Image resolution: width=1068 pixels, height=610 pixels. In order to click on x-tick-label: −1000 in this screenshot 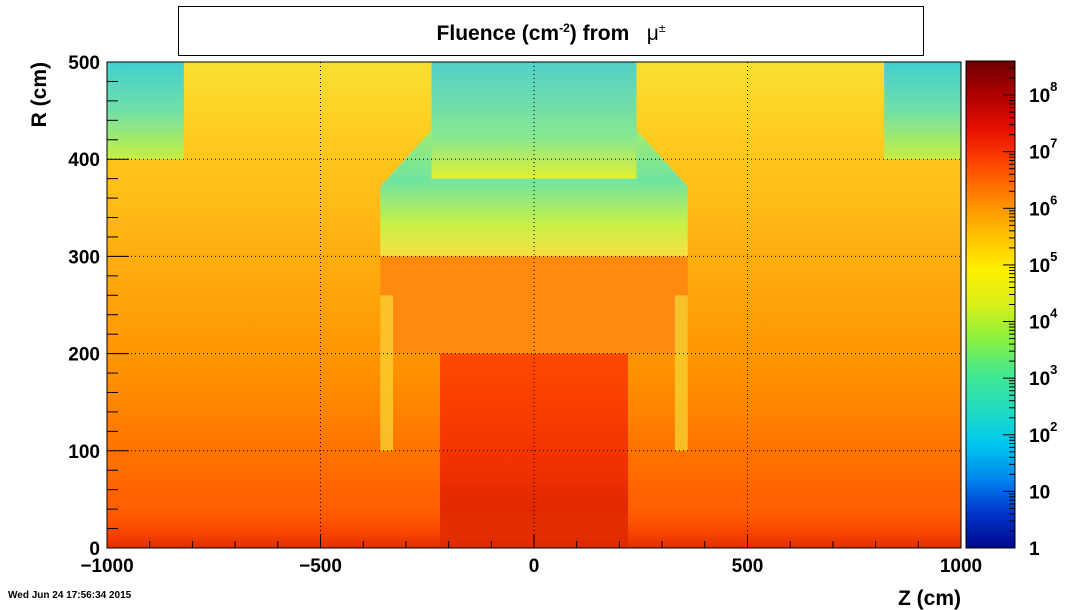, I will do `click(106, 566)`.